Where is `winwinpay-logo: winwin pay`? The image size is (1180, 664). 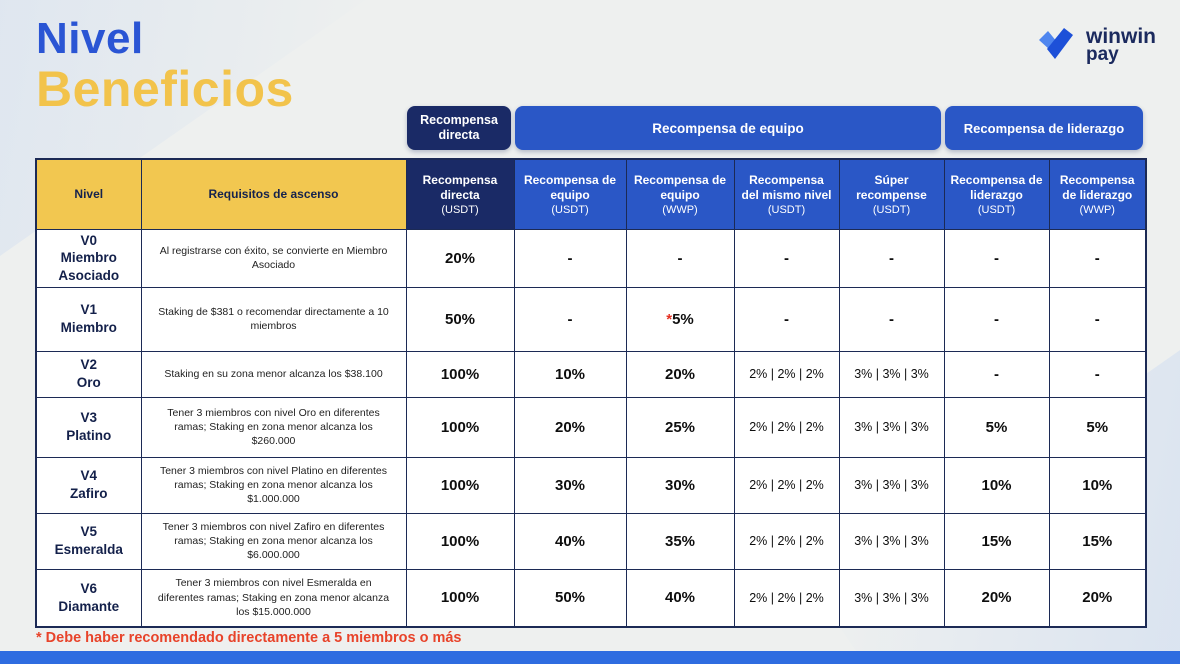
winwinpay-logo: winwin pay is located at coordinates (1094, 45).